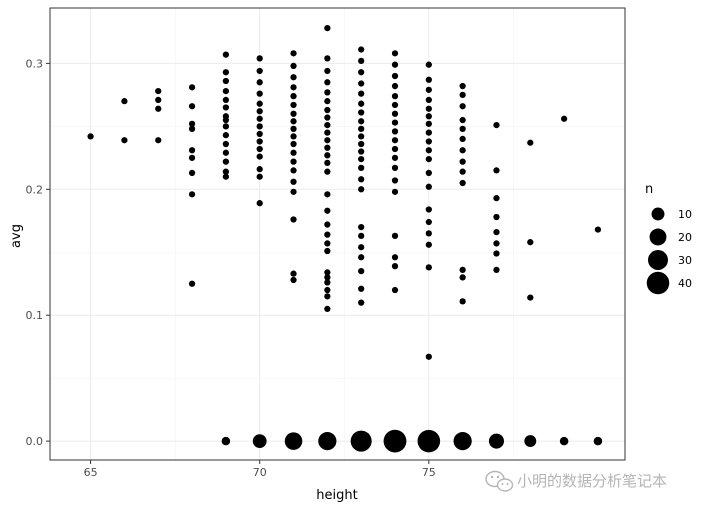  I want to click on legend-items: 10 20 30 40, so click(669, 251).